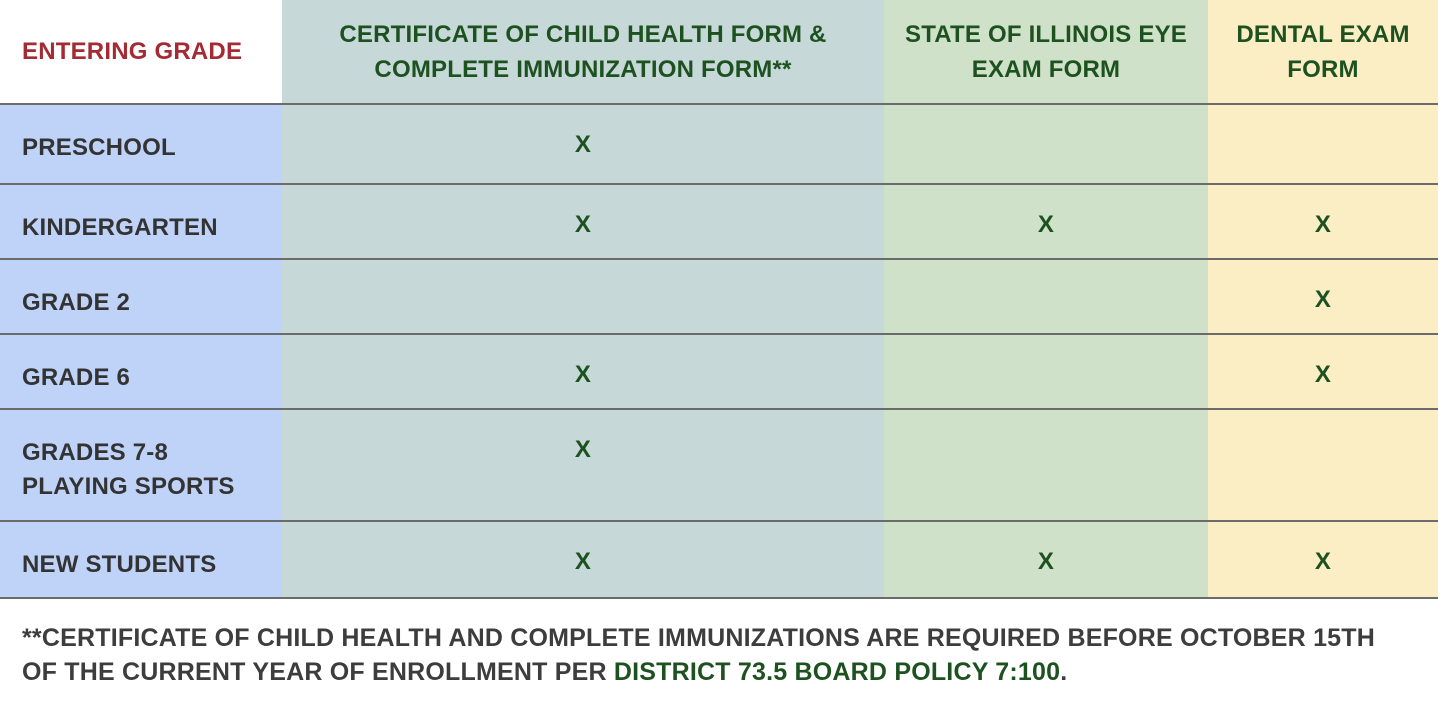 This screenshot has height=702, width=1438. What do you see at coordinates (1323, 52) in the screenshot?
I see `column-header-dental-exam-form: DENTAL EXAM FORM` at bounding box center [1323, 52].